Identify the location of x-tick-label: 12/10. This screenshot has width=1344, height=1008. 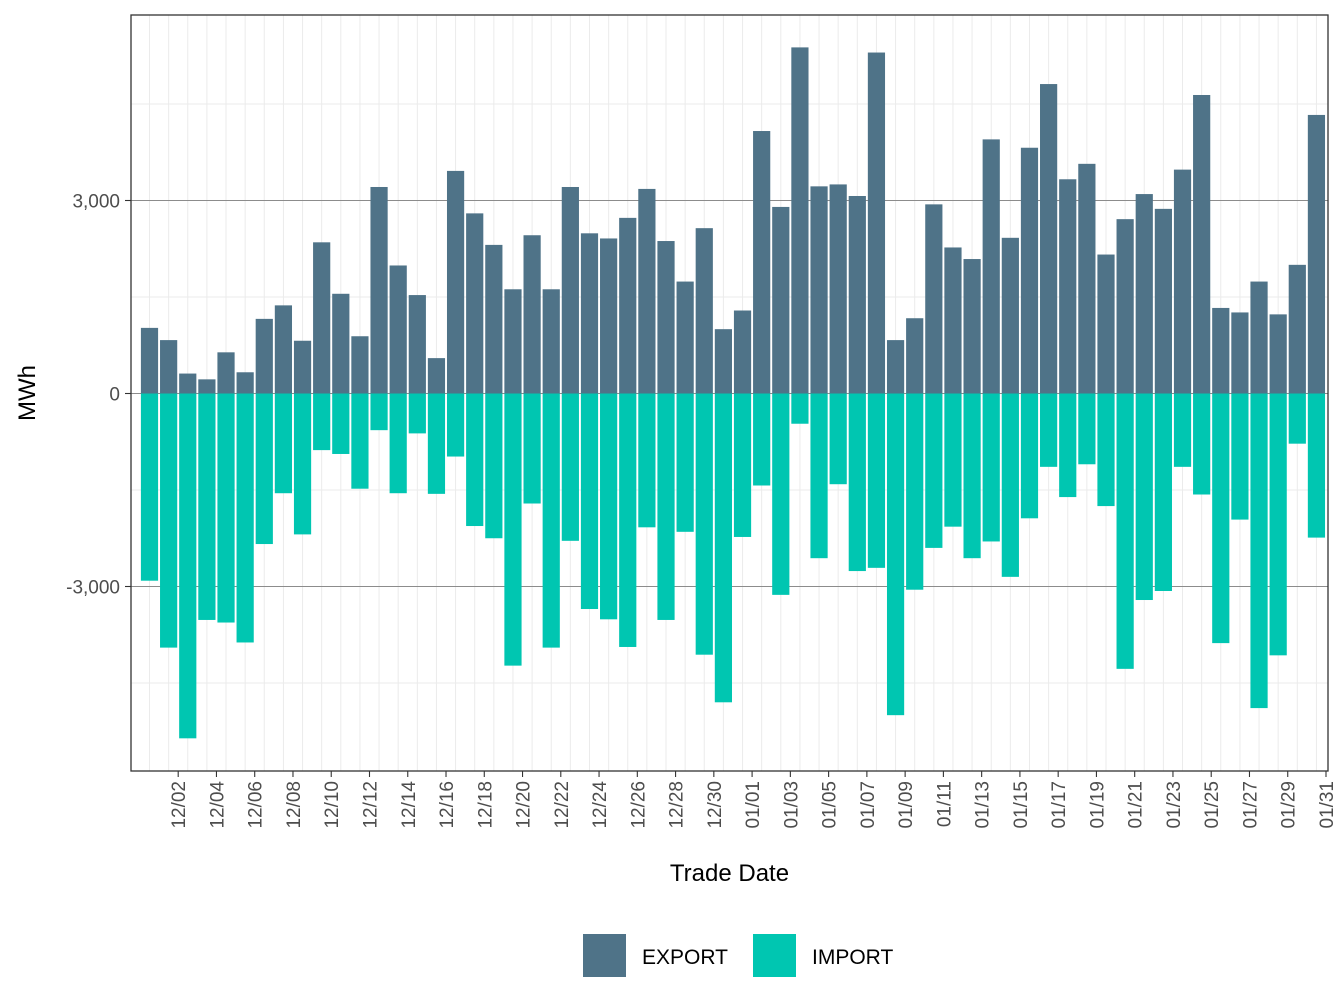
(332, 805).